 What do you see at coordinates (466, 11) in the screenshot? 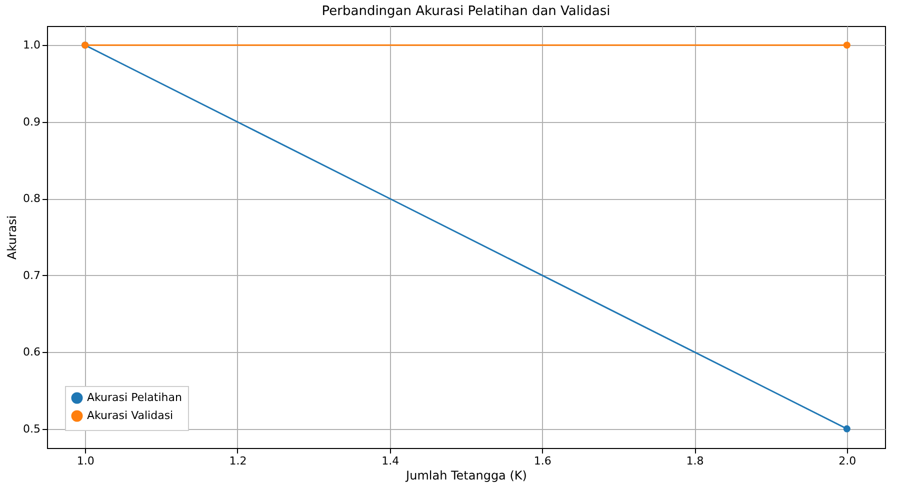
I see `chart-title: Perbandingan Akurasi Pelatihan dan Validasi` at bounding box center [466, 11].